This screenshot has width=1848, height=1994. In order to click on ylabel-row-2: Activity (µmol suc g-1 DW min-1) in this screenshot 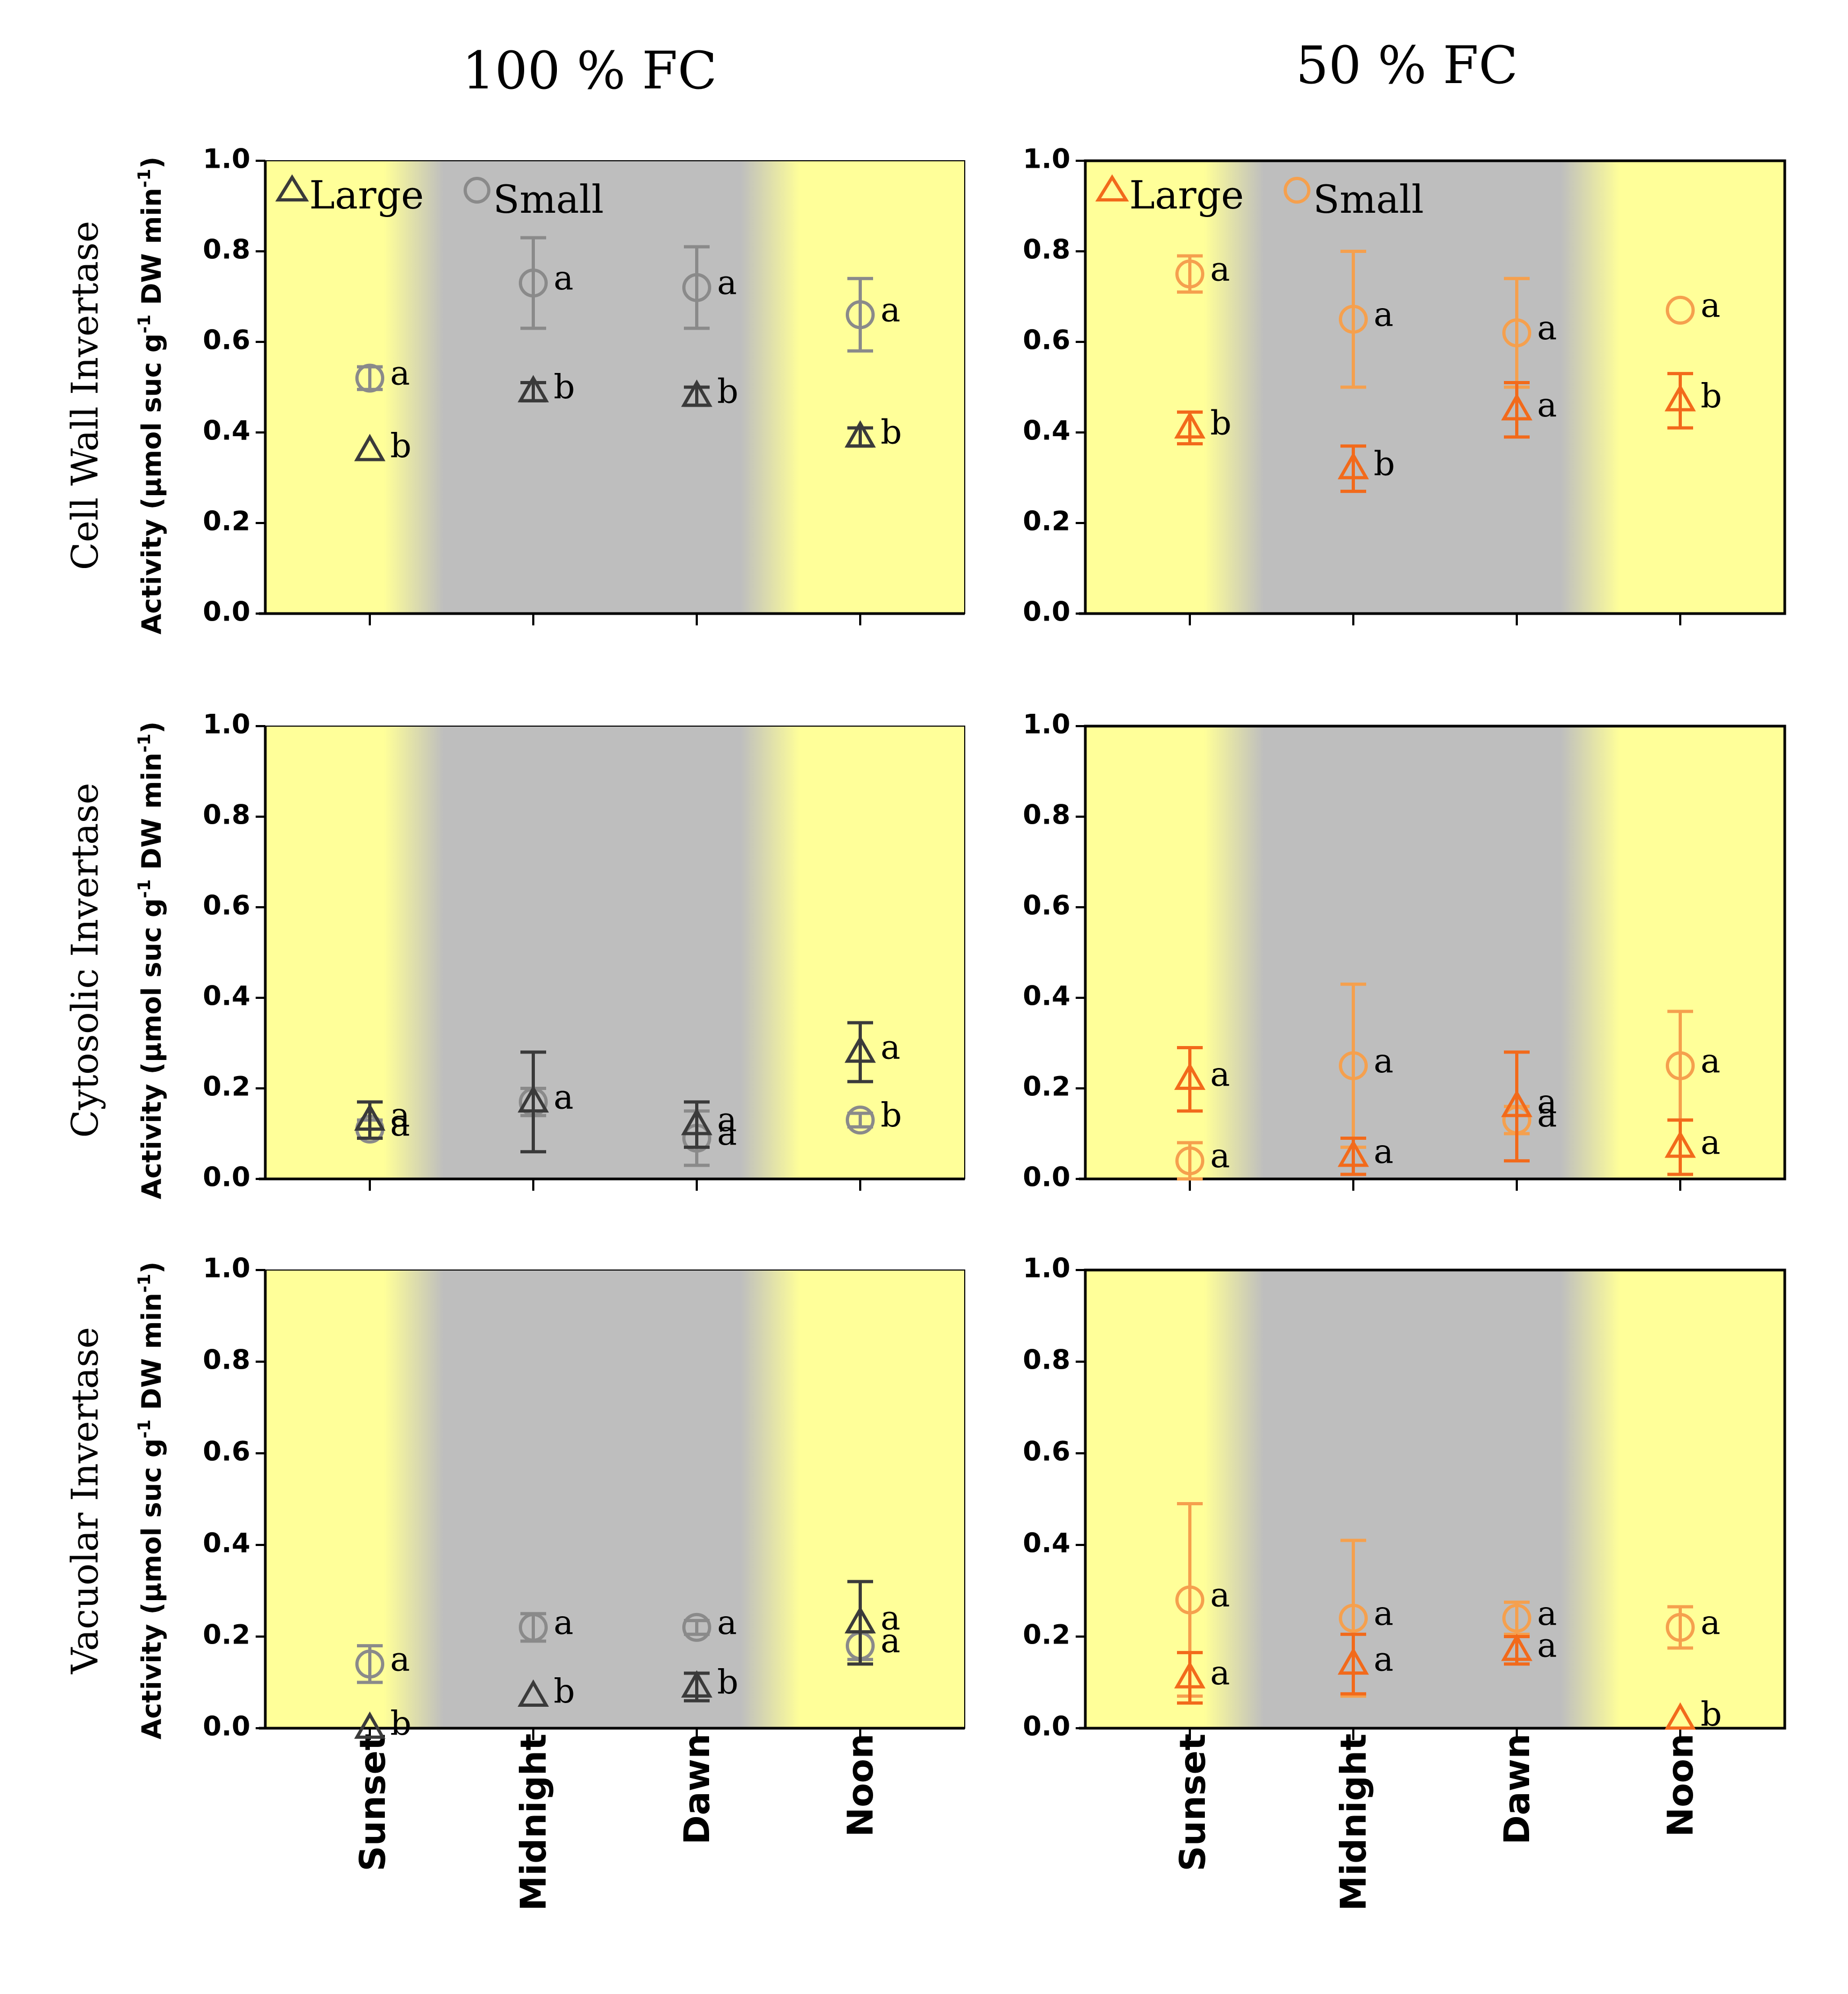, I will do `click(150, 960)`.